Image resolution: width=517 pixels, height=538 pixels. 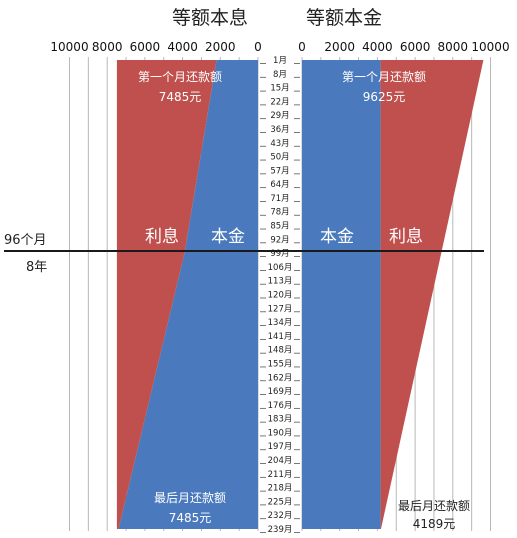 What do you see at coordinates (279, 171) in the screenshot?
I see `month-label: 57月` at bounding box center [279, 171].